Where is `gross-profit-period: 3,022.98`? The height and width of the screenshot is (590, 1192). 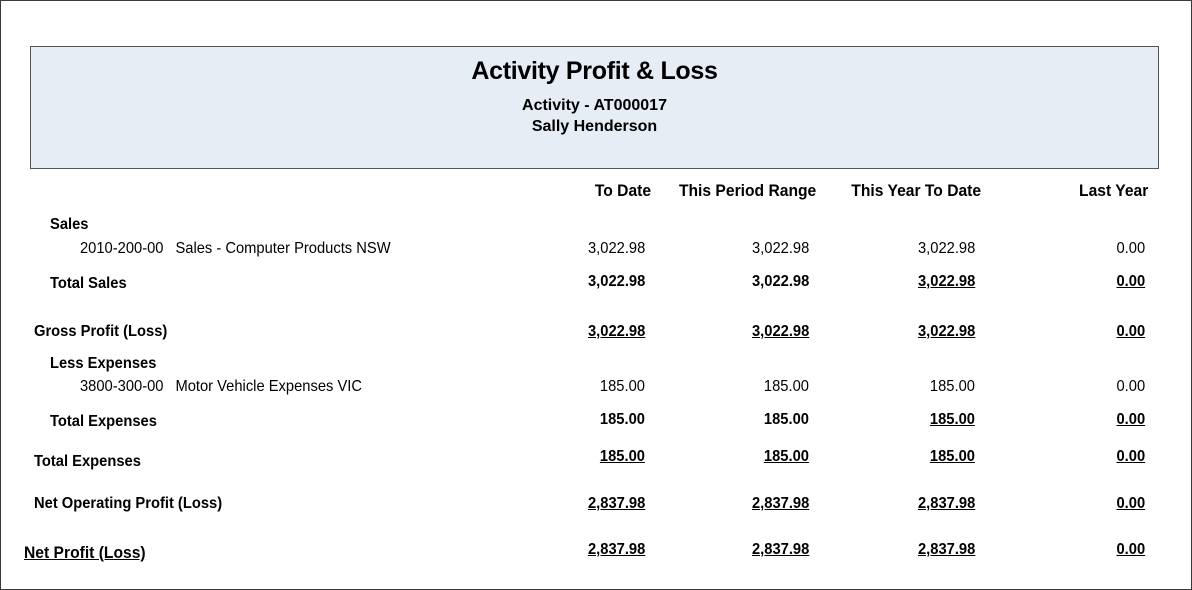 gross-profit-period: 3,022.98 is located at coordinates (780, 331).